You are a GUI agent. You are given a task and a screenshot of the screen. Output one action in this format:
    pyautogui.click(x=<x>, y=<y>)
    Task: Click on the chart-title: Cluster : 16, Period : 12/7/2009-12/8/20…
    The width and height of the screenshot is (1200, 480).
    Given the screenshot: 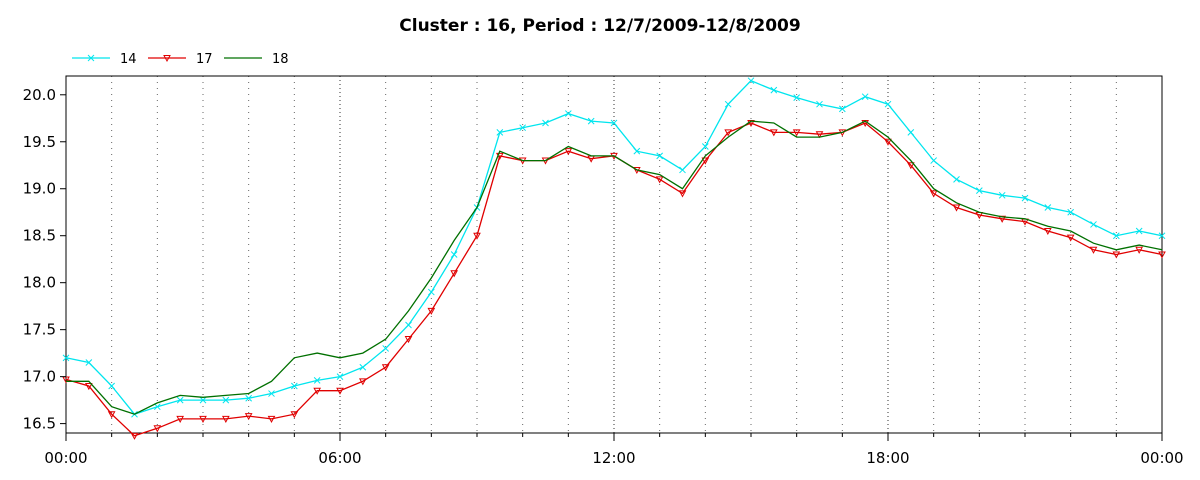 What is the action you would take?
    pyautogui.click(x=599, y=26)
    